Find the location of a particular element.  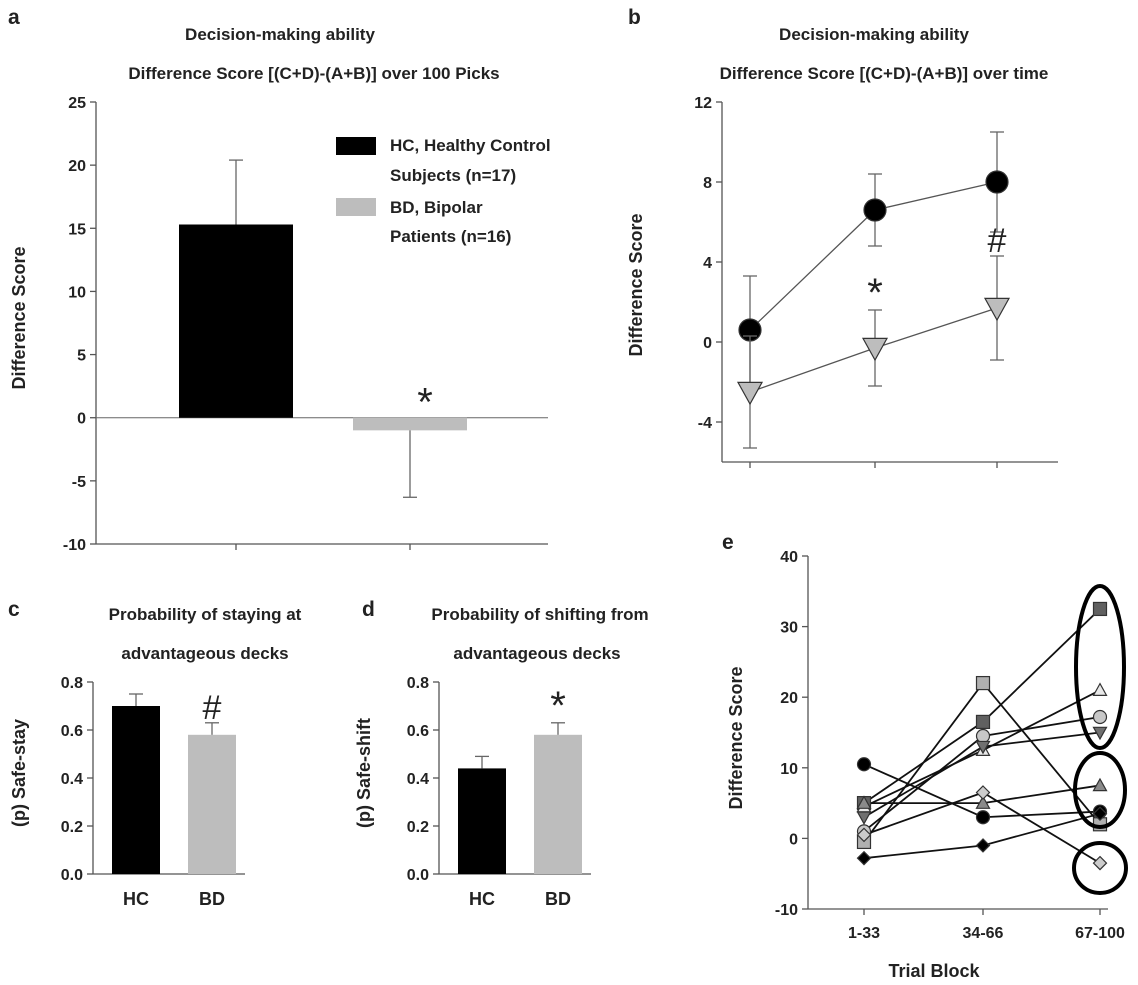

panel-e-x-tick-label-1: 34-66 is located at coordinates (983, 933).